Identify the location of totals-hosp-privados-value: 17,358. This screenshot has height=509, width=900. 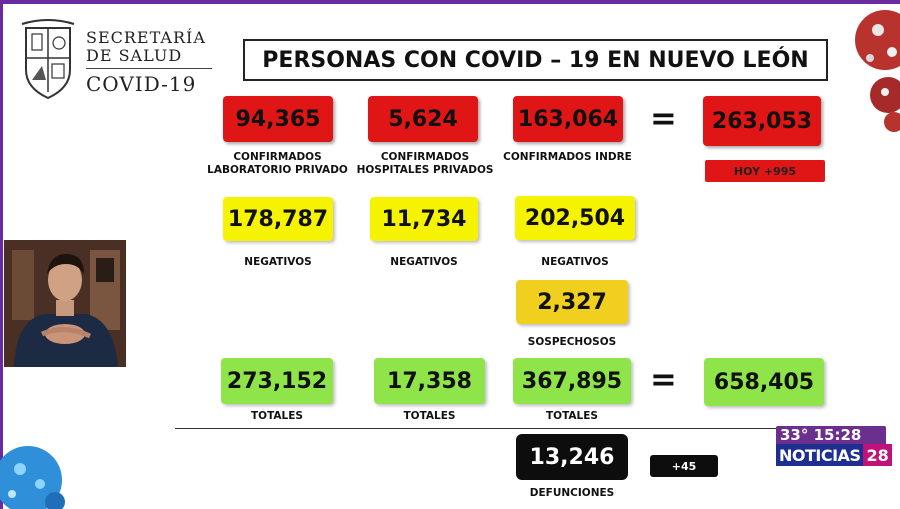
(429, 381).